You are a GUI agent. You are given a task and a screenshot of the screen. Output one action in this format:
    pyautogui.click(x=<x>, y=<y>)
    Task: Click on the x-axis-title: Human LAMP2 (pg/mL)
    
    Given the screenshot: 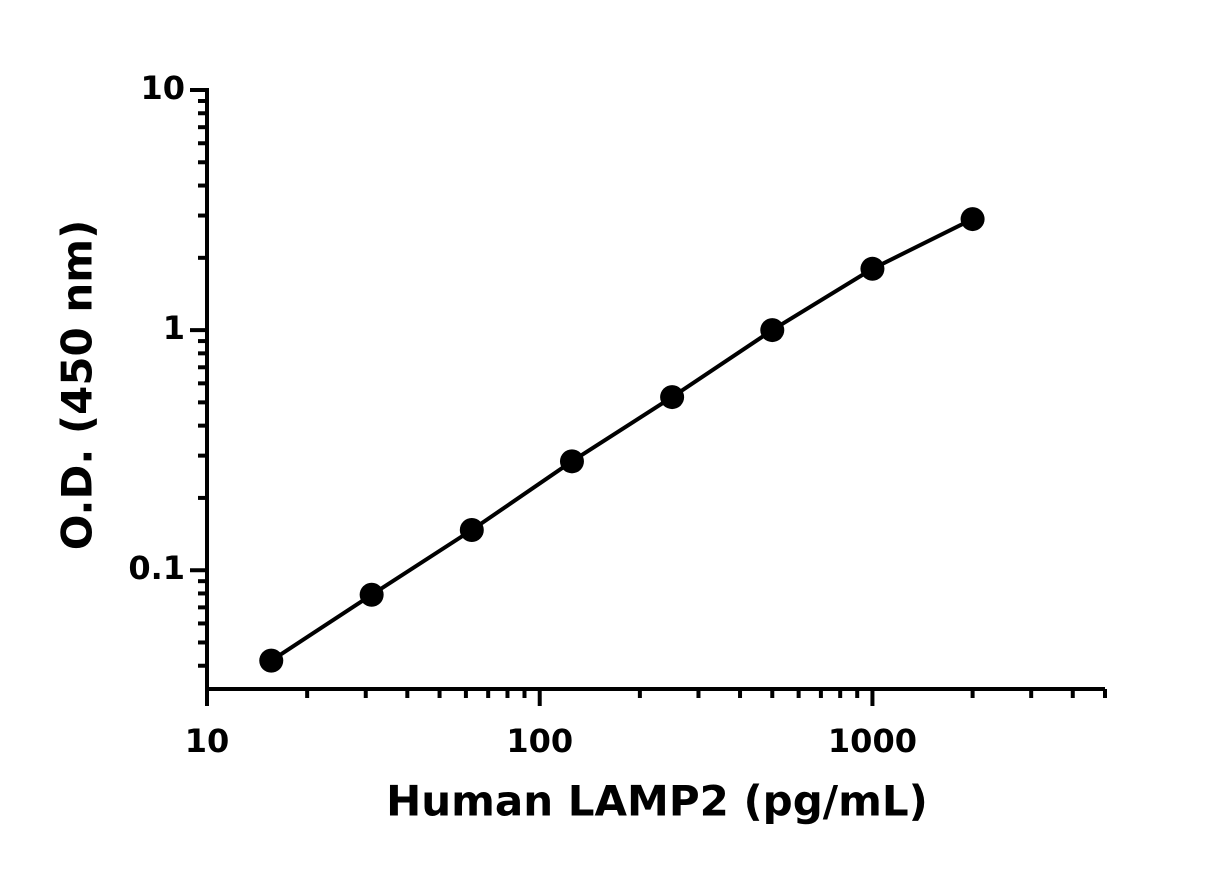 What is the action you would take?
    pyautogui.click(x=657, y=801)
    